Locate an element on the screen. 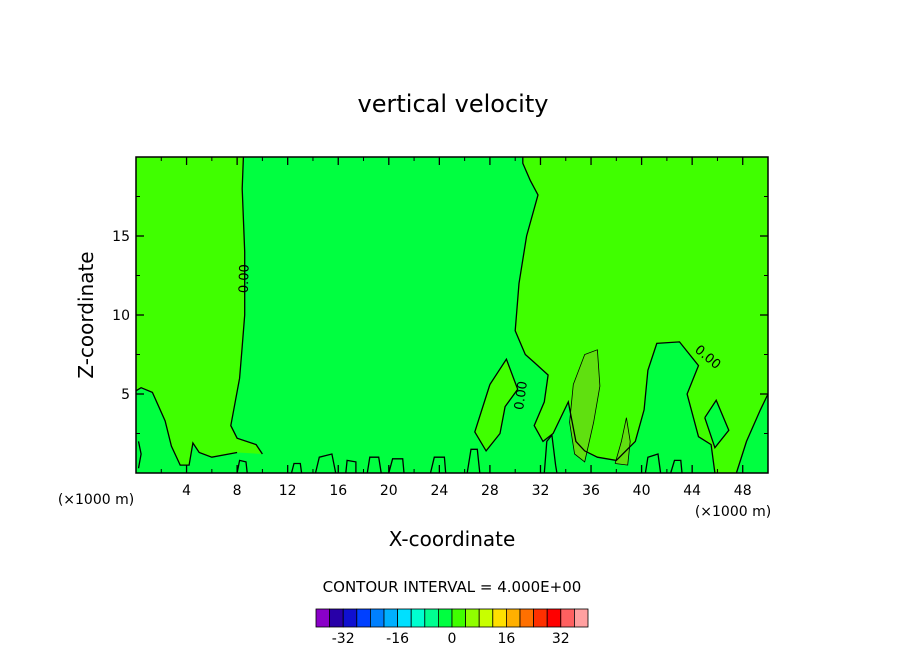  x-tick-label: 24 is located at coordinates (439, 491).